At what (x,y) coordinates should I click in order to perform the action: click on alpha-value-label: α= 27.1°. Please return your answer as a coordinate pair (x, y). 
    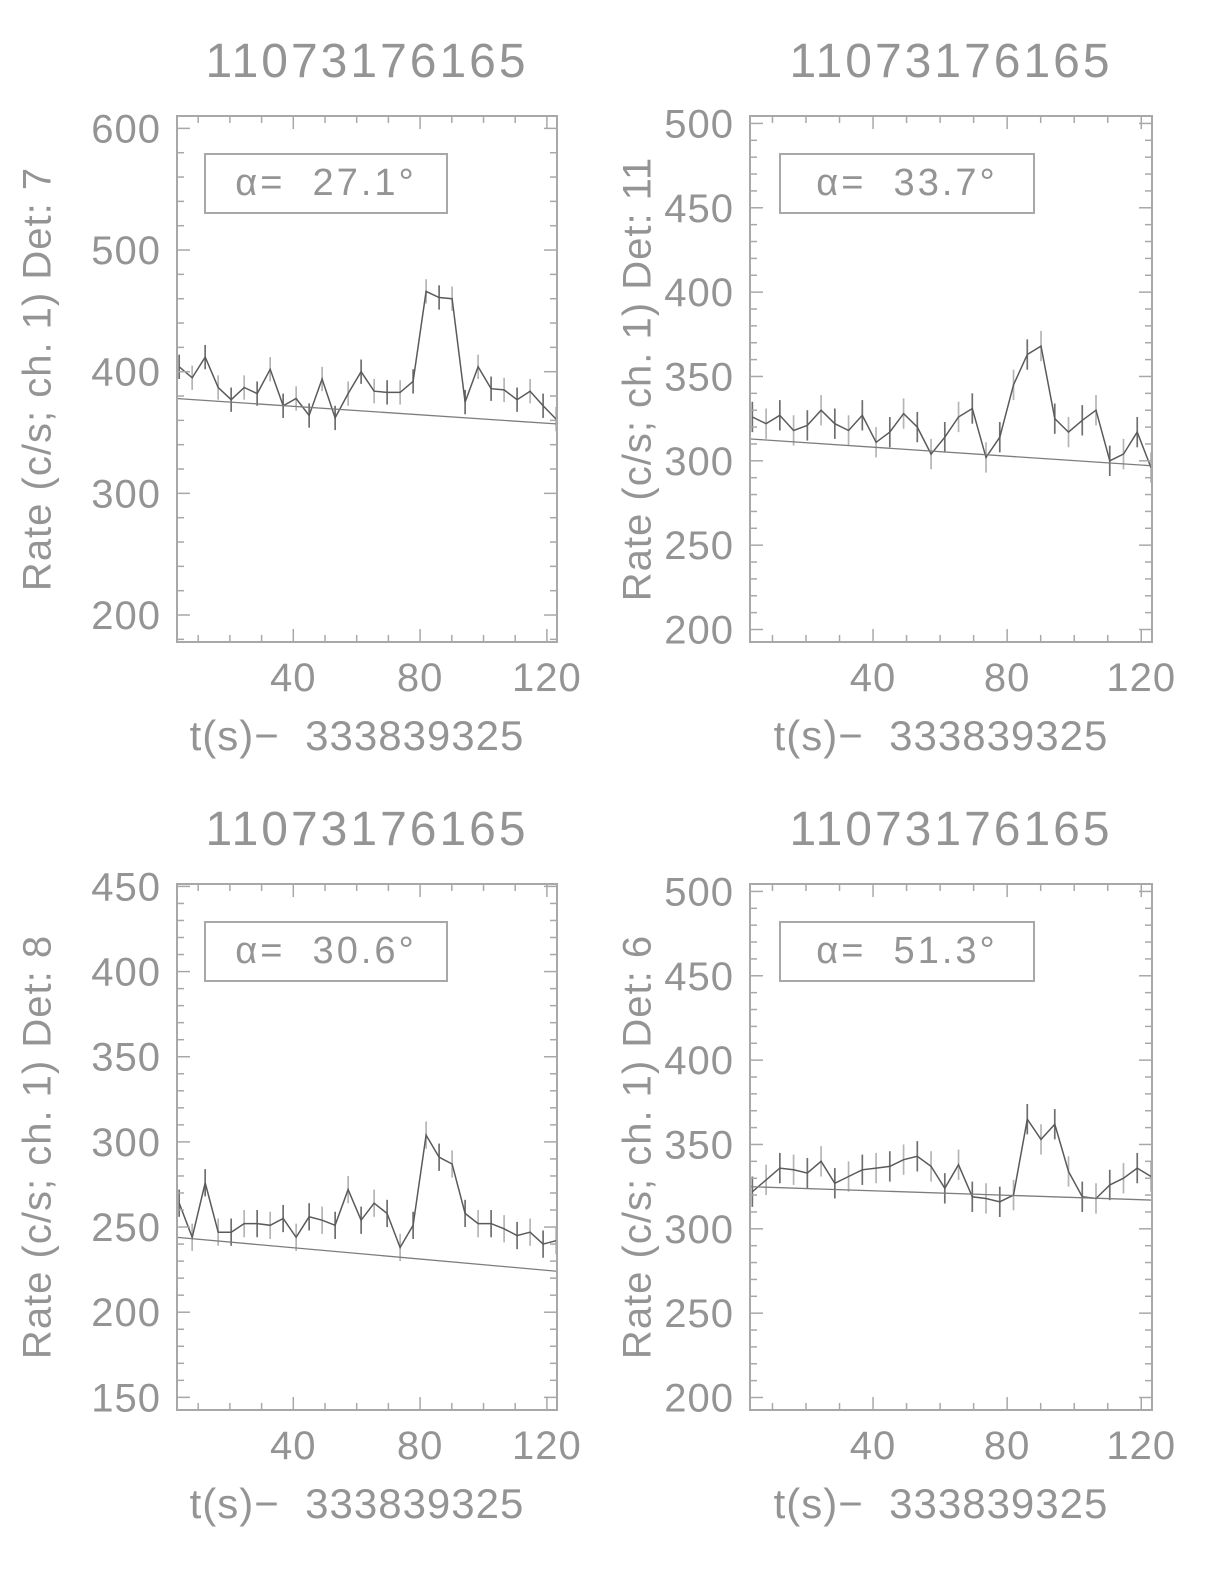
    Looking at the image, I should click on (326, 183).